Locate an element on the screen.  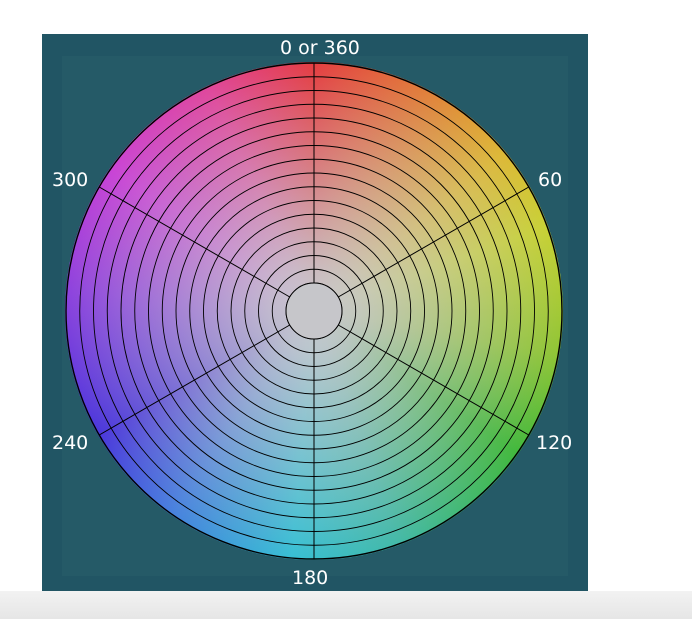
center-gray-disc is located at coordinates (314, 311).